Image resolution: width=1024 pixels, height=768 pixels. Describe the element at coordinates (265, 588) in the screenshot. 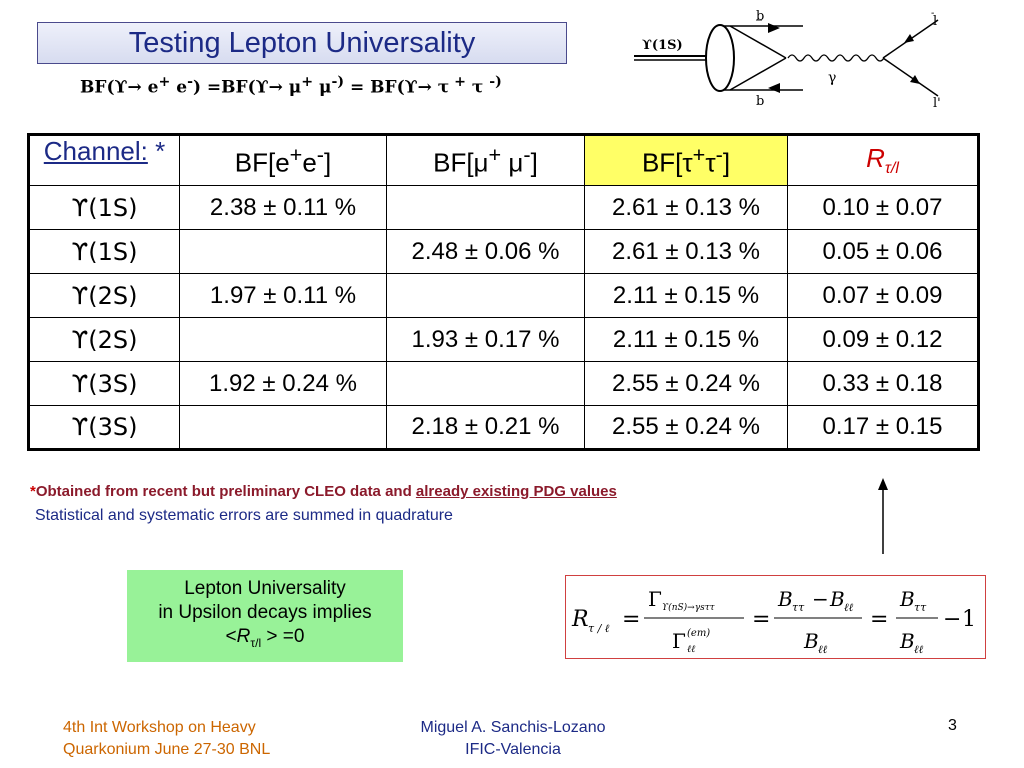

I see `conclusion-line1: Lepton Universality` at that location.